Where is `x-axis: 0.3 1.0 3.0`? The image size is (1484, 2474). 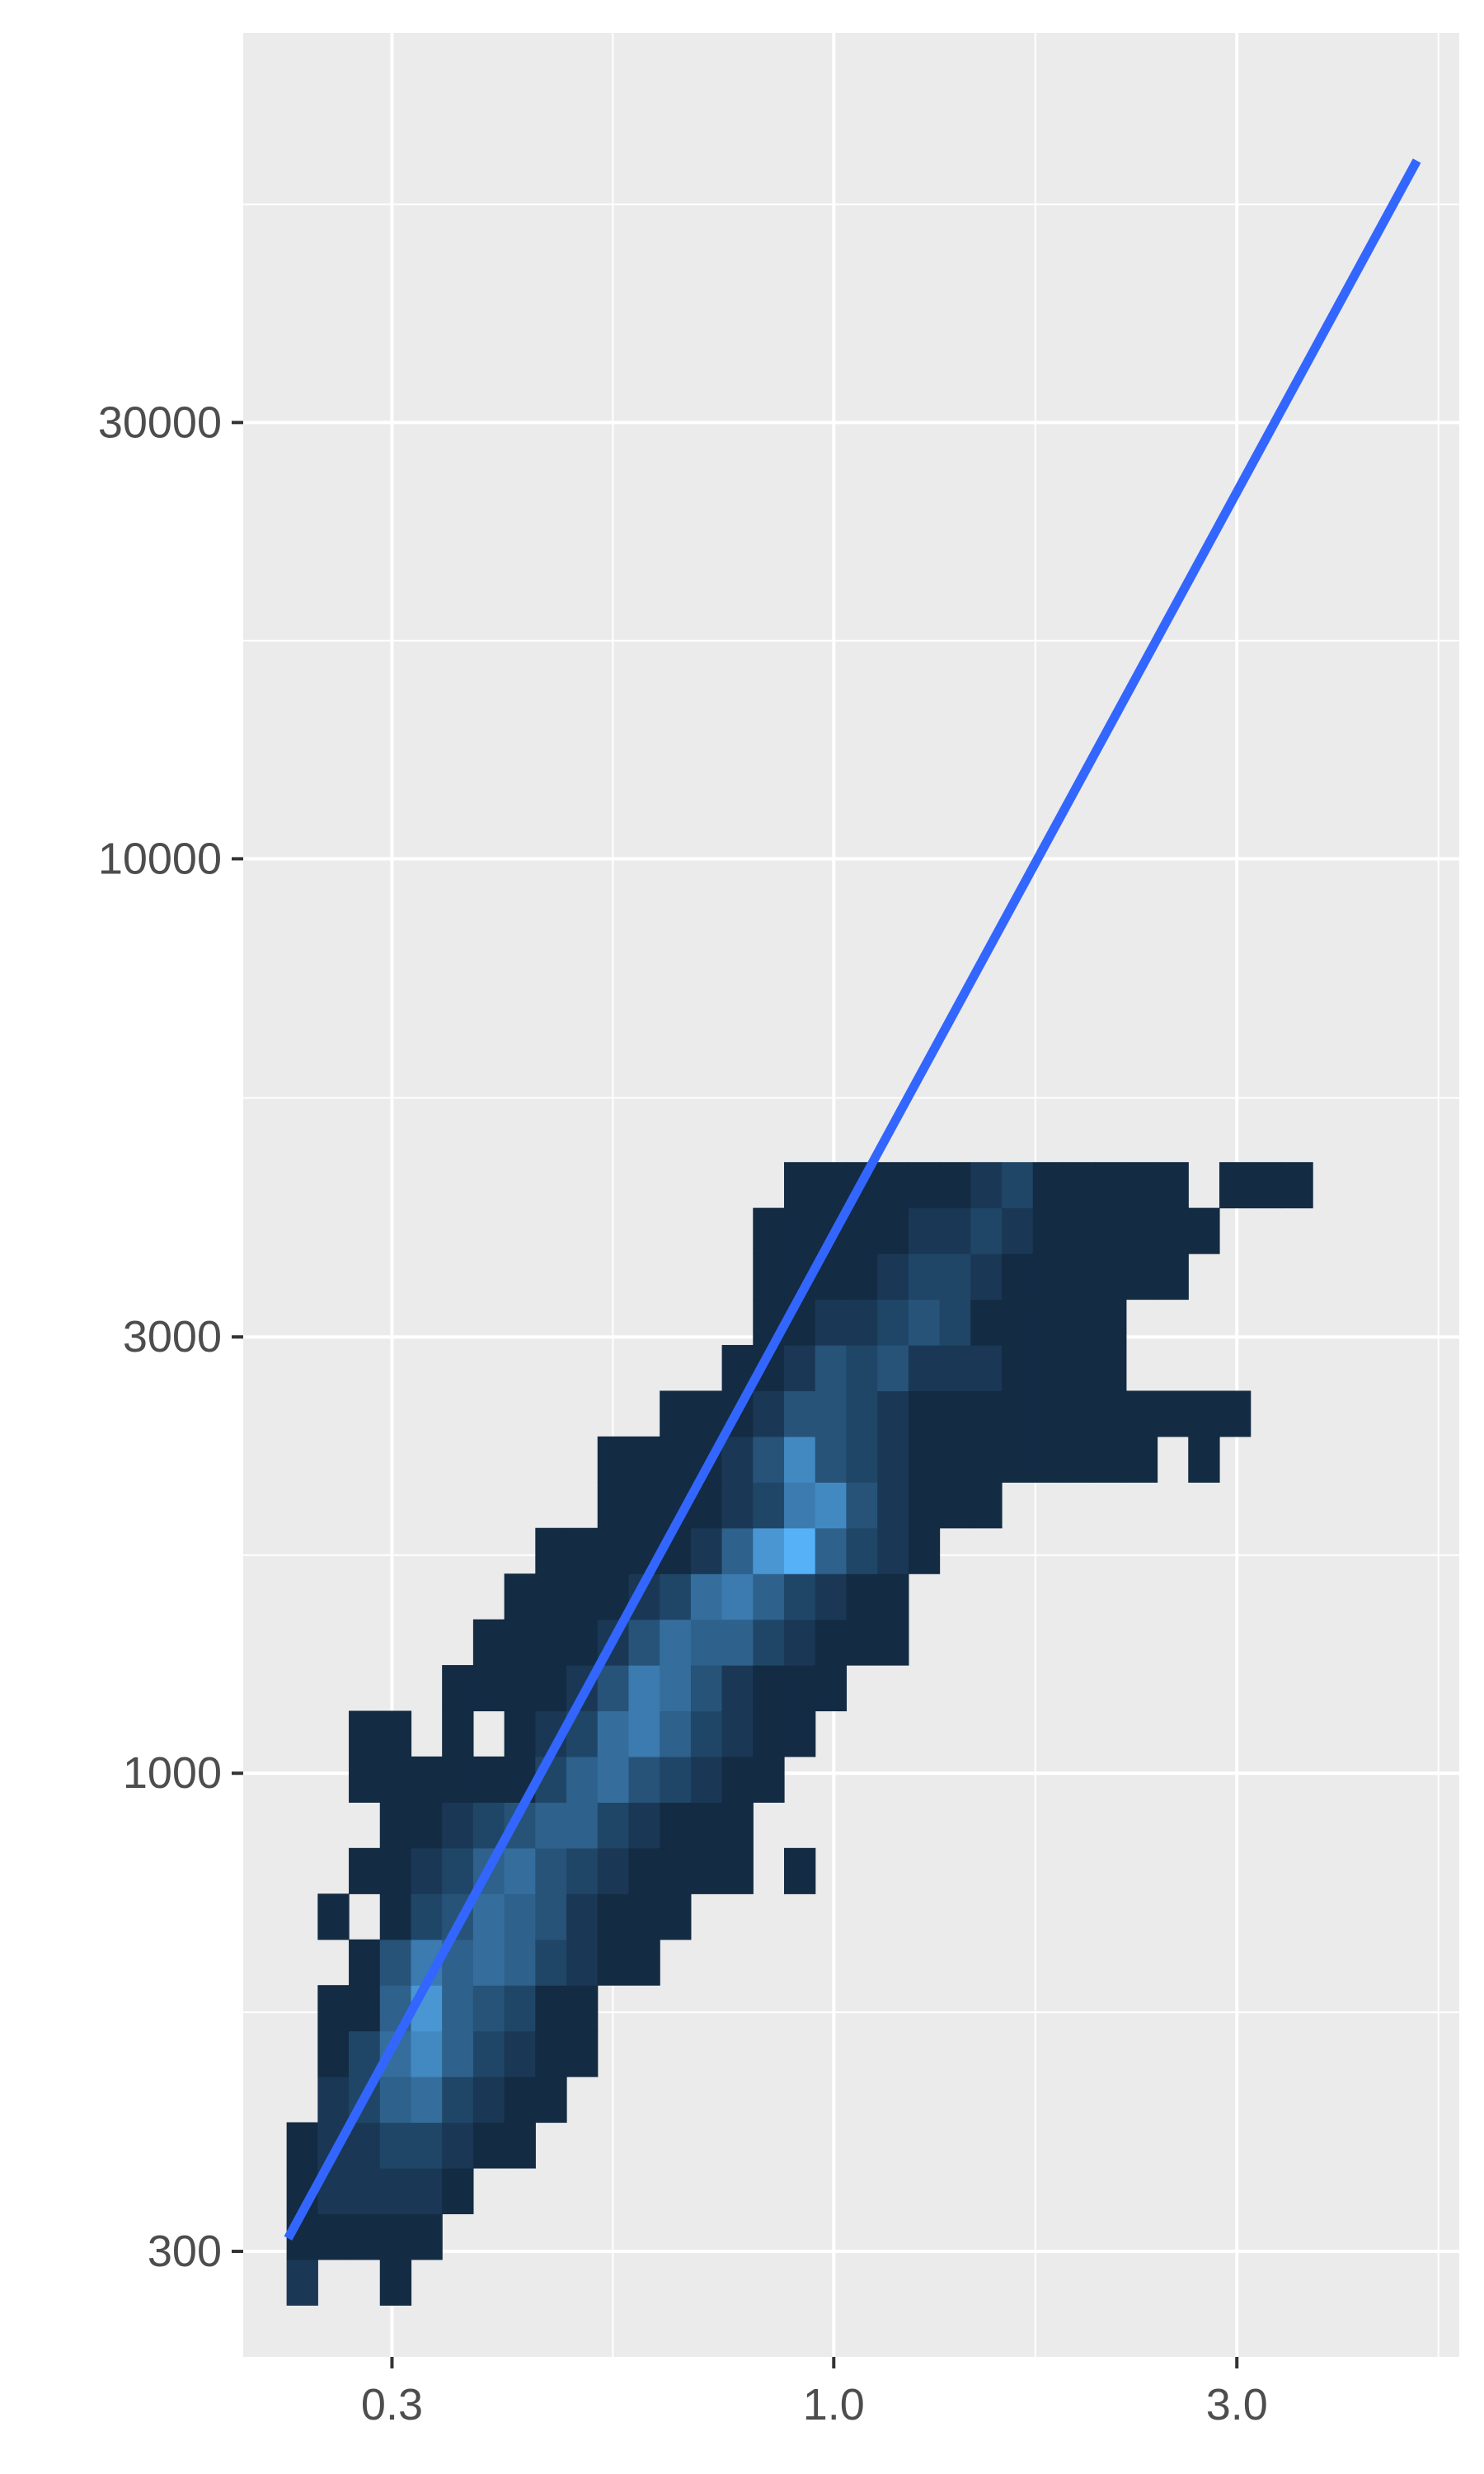
x-axis: 0.3 1.0 3.0 is located at coordinates (814, 2393).